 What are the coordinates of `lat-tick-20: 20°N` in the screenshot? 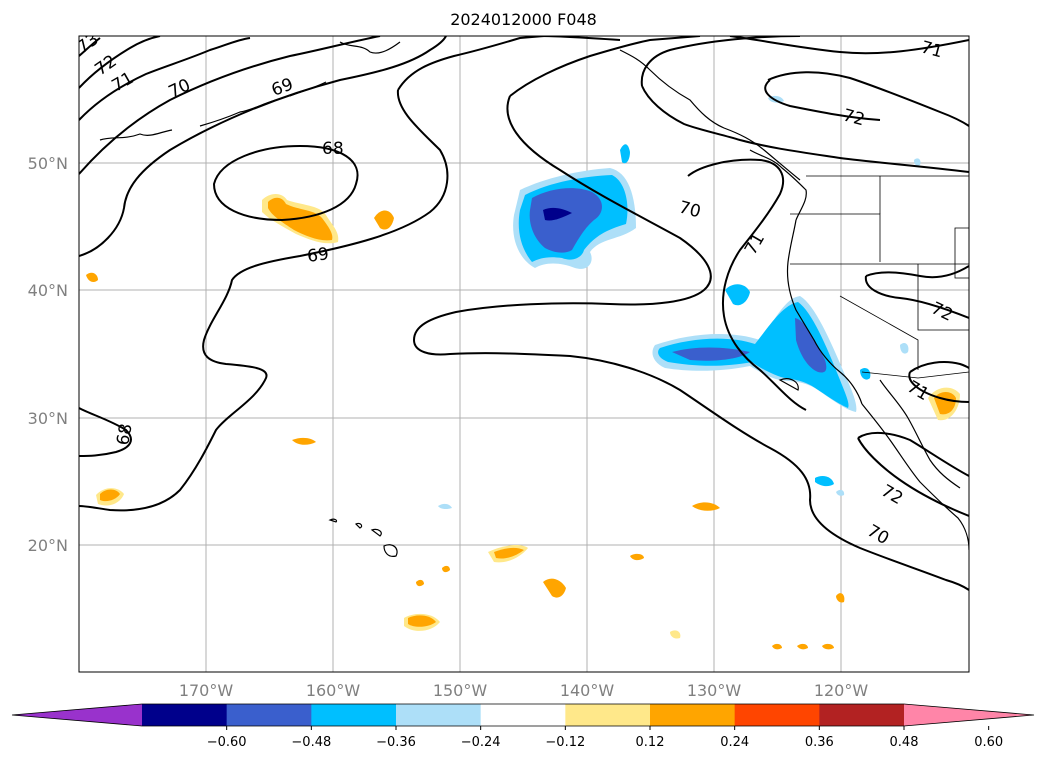 It's located at (48, 545).